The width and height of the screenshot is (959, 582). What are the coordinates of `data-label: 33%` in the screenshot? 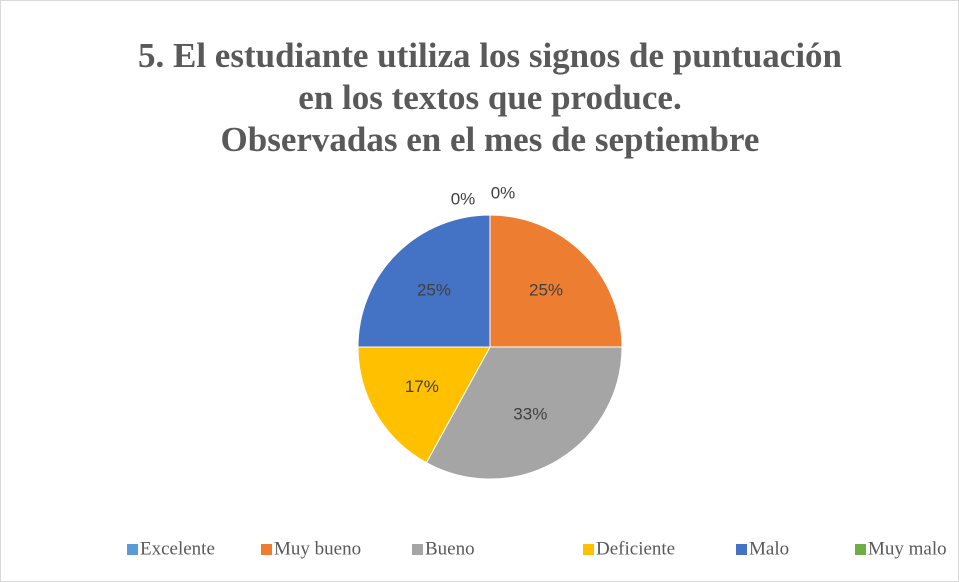 It's located at (530, 414).